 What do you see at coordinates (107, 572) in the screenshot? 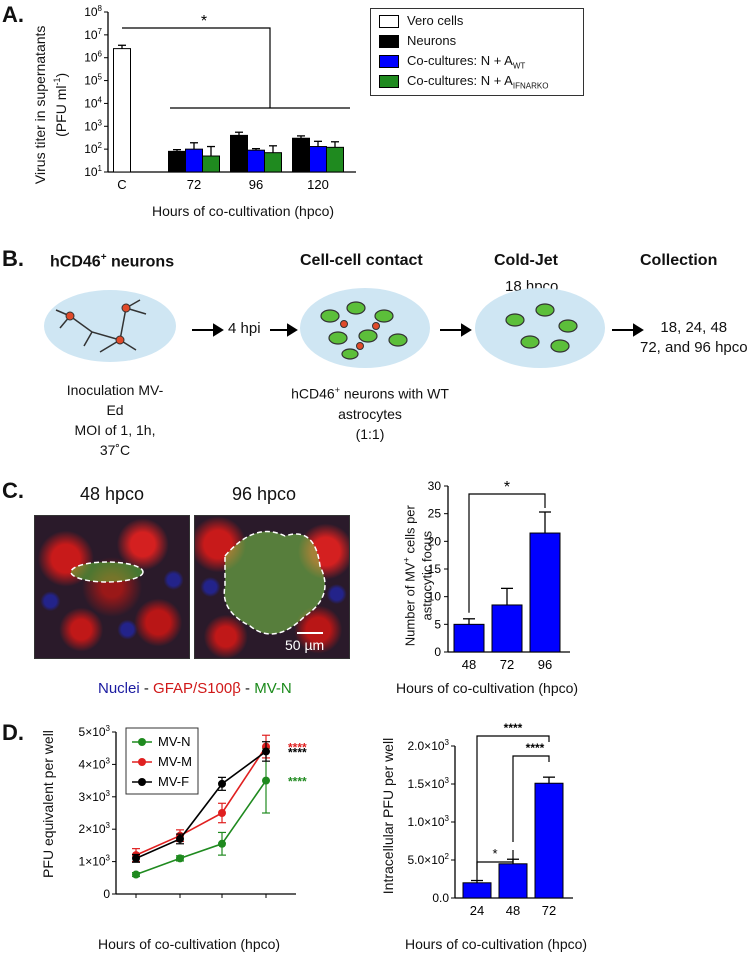
I see `infected-focus-outline` at bounding box center [107, 572].